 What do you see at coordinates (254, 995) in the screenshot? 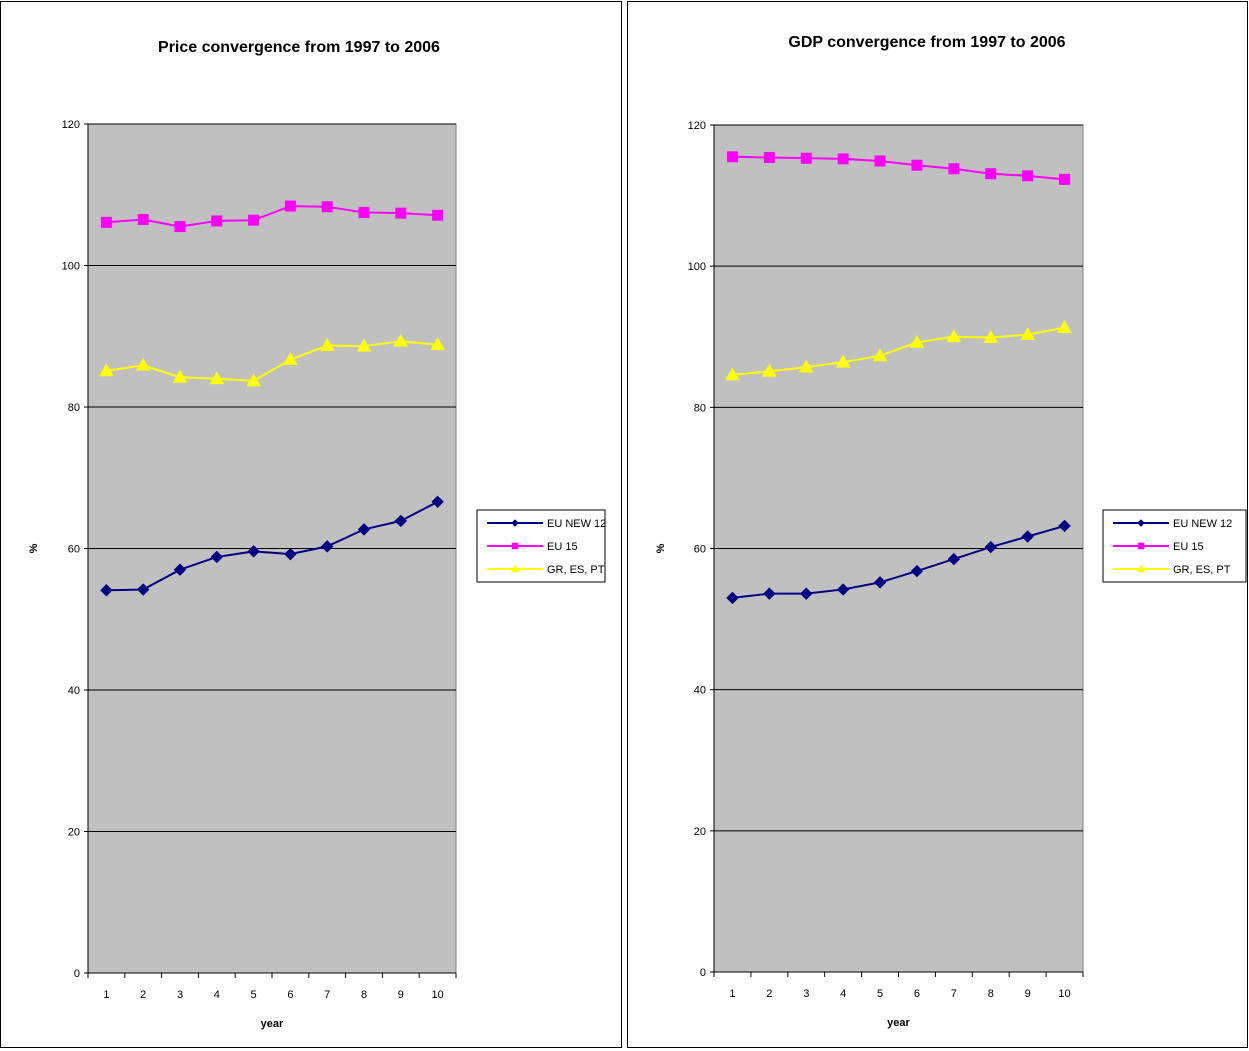
I see `x-tick-label: 5` at bounding box center [254, 995].